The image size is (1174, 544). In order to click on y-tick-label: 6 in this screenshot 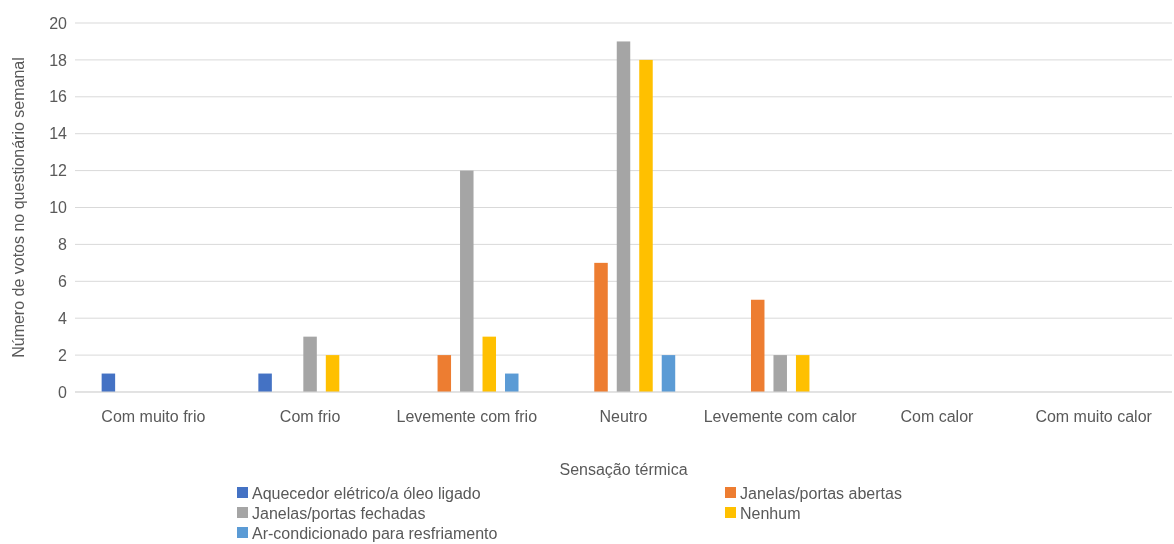, I will do `click(63, 281)`.